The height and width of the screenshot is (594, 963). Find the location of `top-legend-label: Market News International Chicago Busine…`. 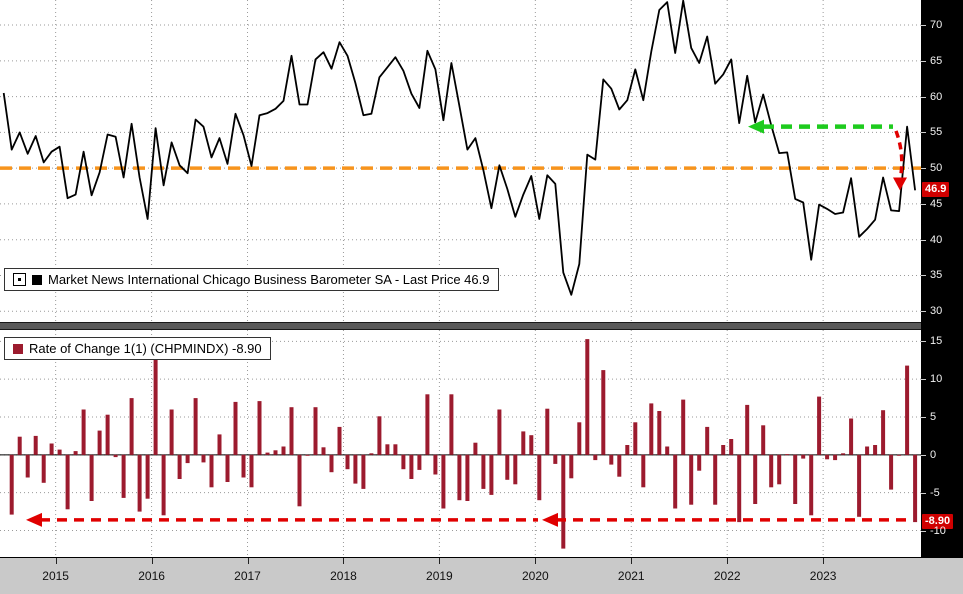

top-legend-label: Market News International Chicago Busine… is located at coordinates (269, 279).